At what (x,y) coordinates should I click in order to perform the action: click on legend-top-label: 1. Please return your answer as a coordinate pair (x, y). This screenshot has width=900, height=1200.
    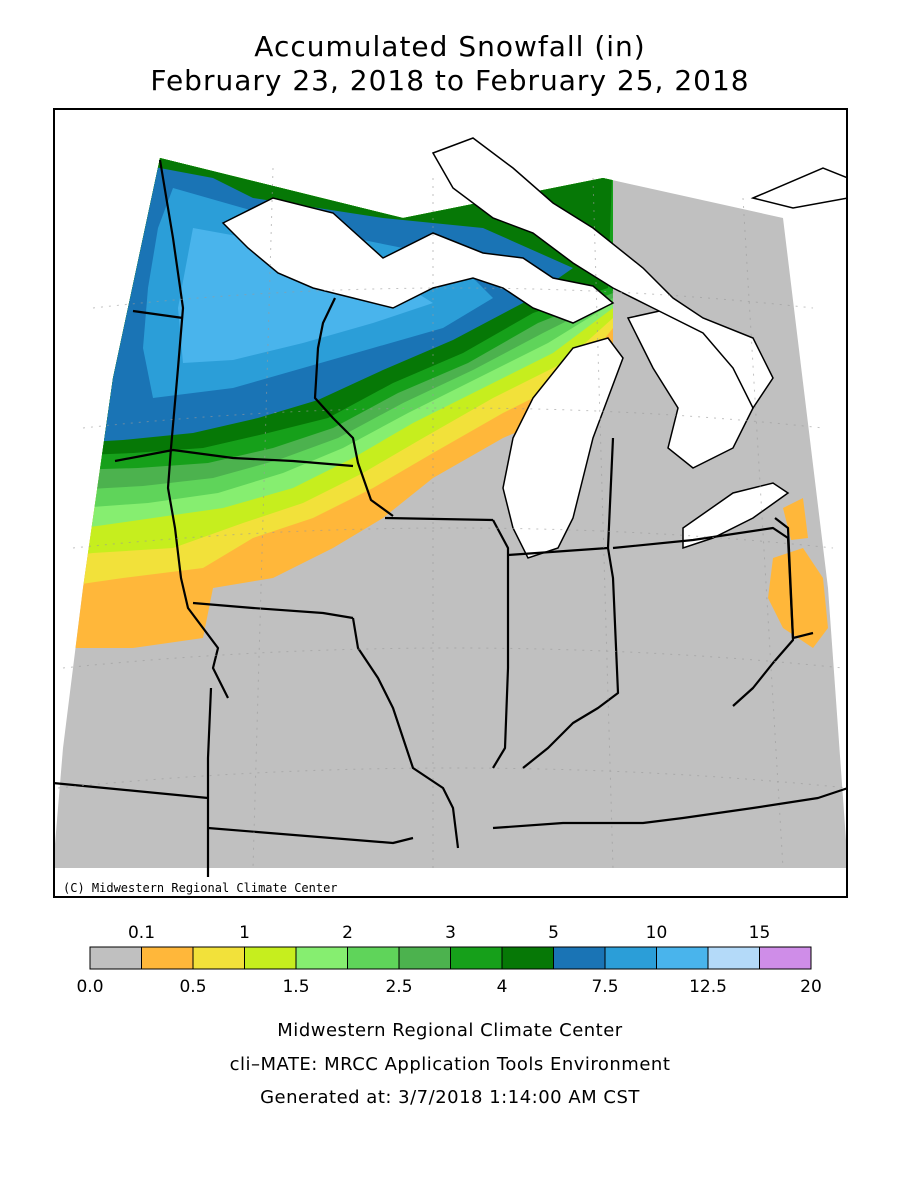
    Looking at the image, I should click on (244, 933).